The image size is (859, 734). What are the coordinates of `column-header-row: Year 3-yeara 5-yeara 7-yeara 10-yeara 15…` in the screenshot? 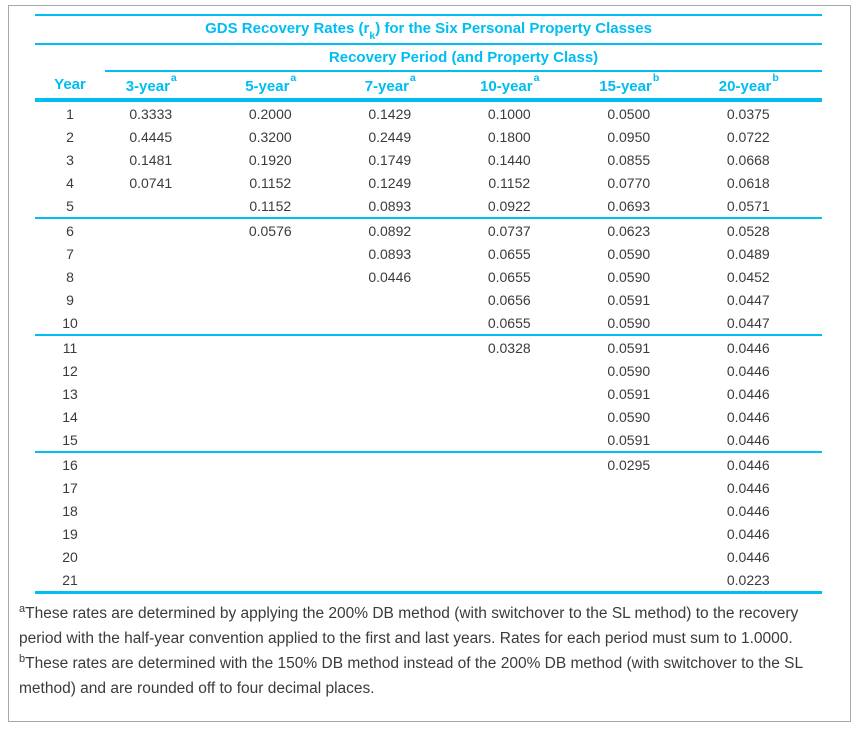 It's located at (429, 86).